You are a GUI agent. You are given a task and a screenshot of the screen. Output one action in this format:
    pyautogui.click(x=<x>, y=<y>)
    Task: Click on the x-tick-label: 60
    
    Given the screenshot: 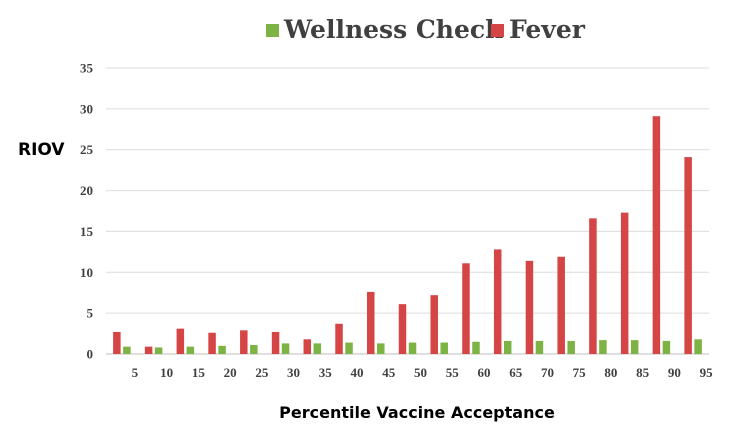 What is the action you would take?
    pyautogui.click(x=483, y=372)
    